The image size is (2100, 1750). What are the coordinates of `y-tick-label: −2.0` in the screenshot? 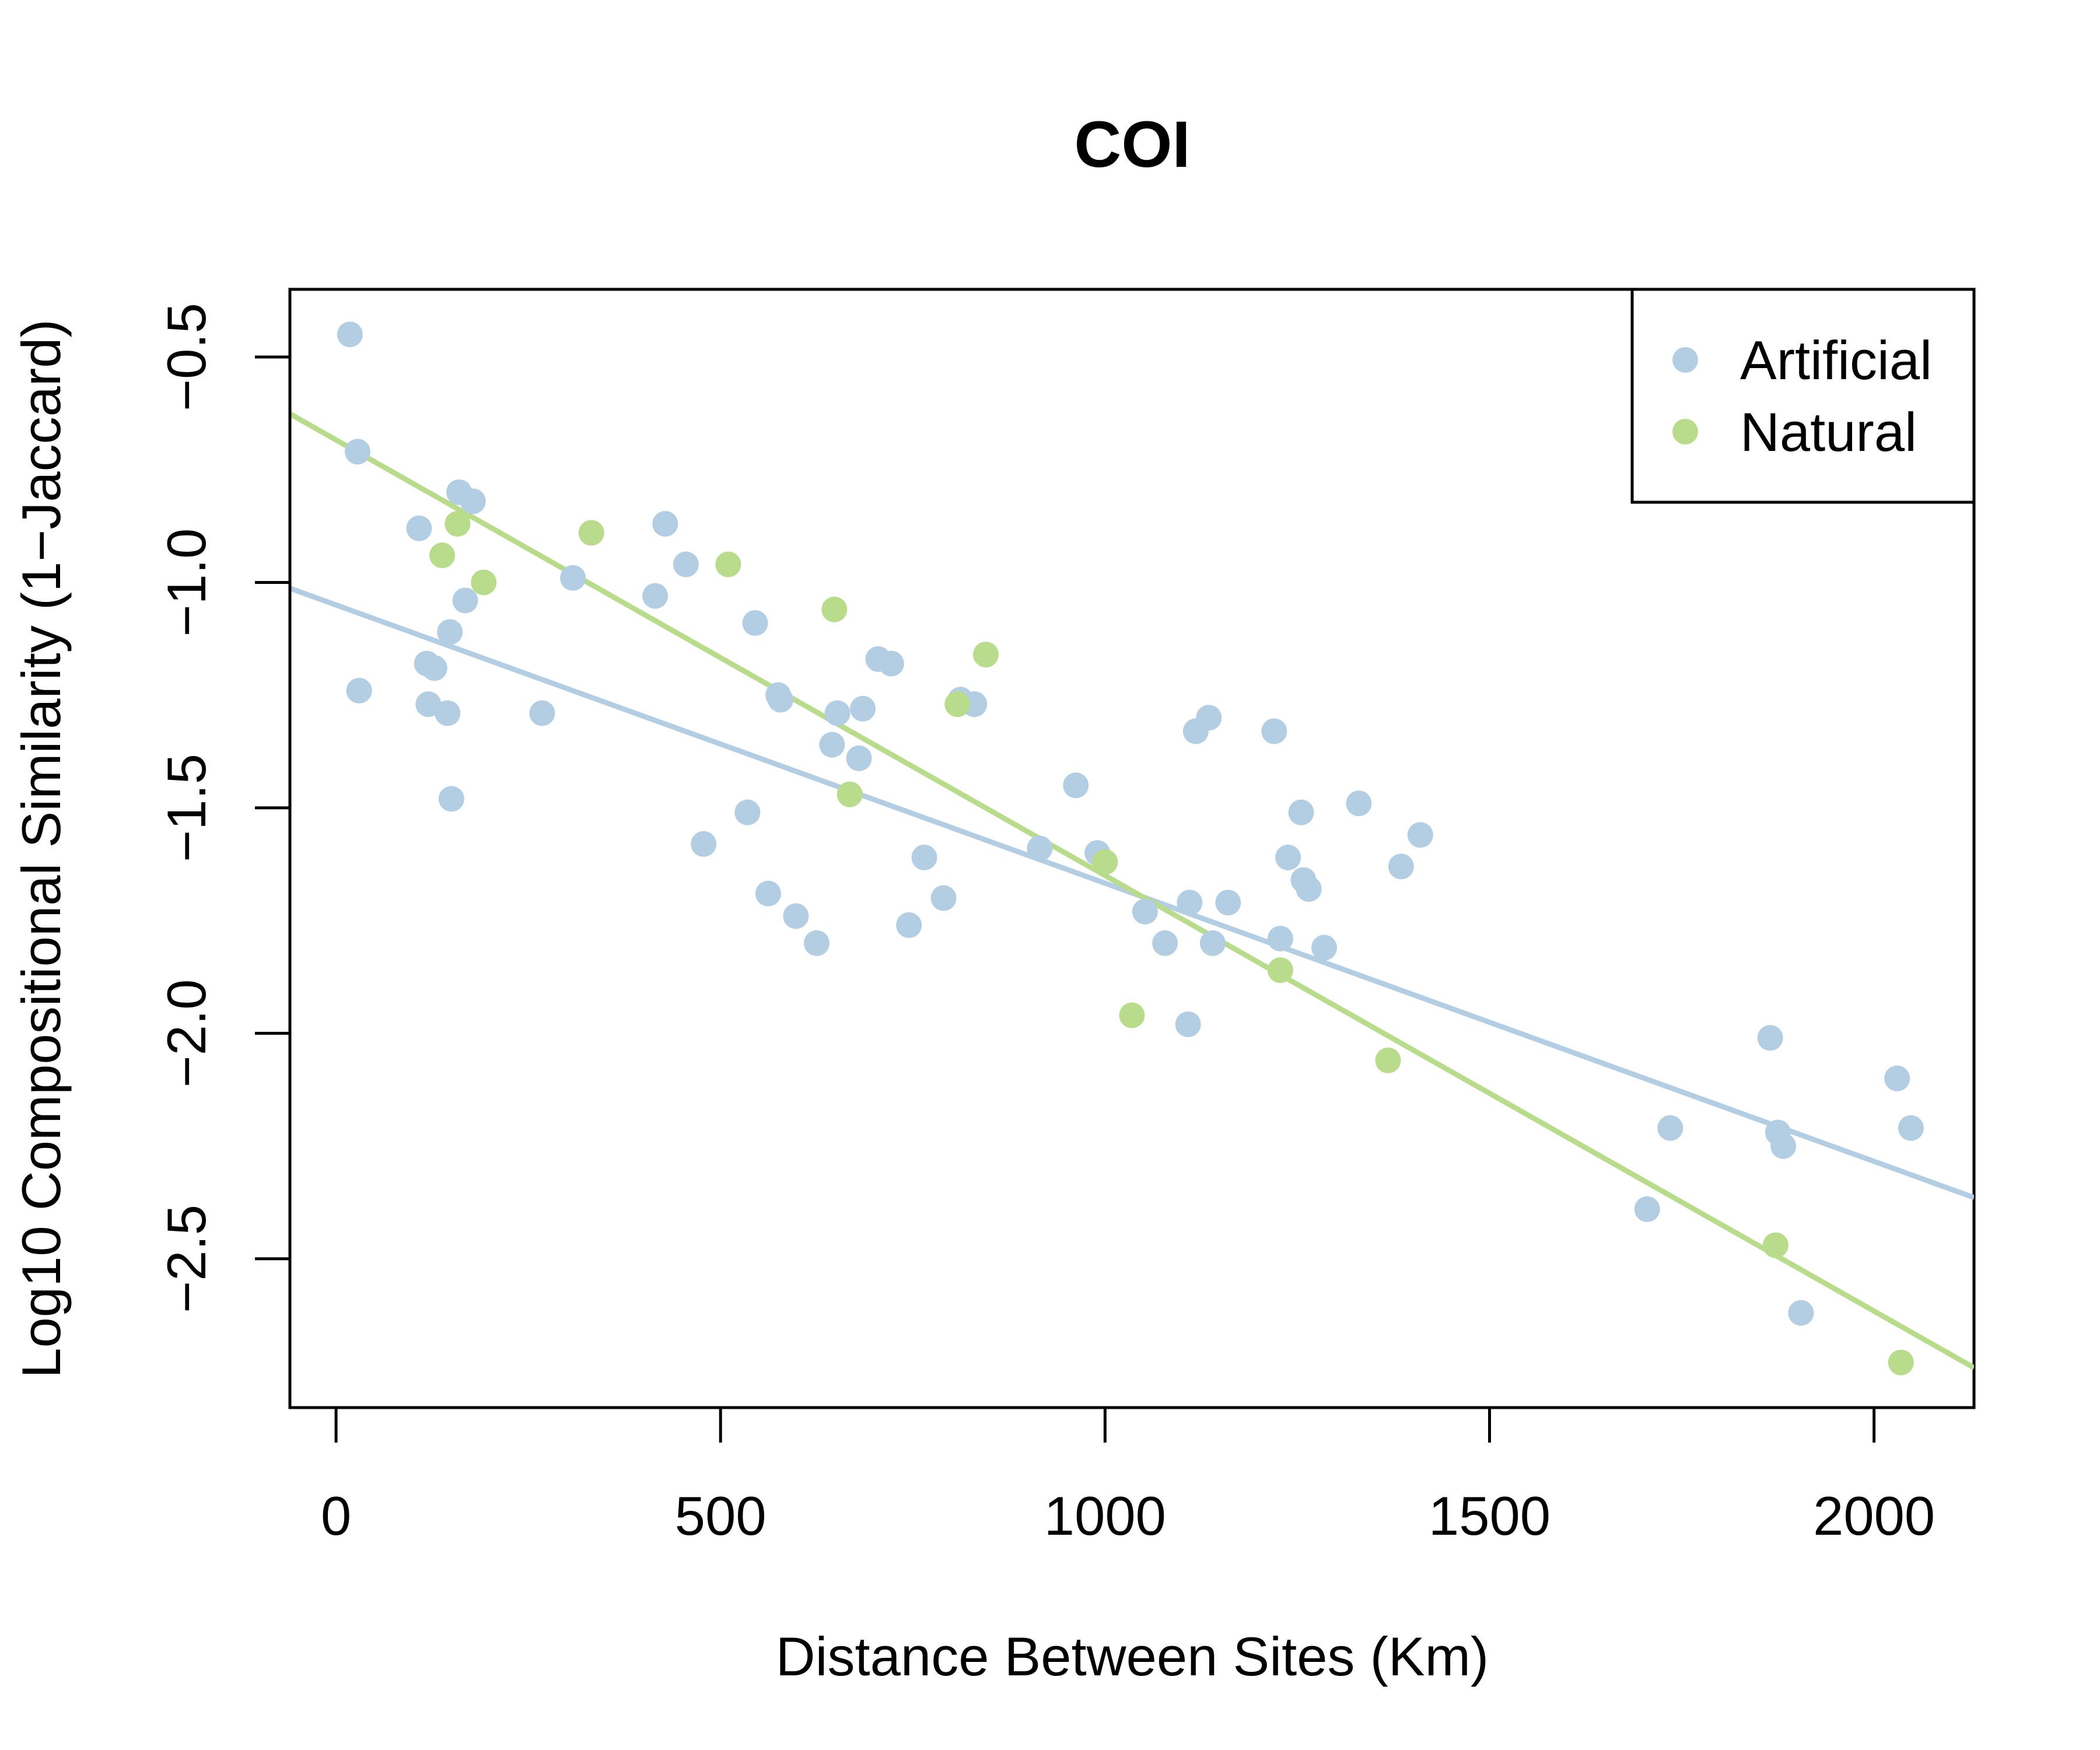 It's located at (187, 1033).